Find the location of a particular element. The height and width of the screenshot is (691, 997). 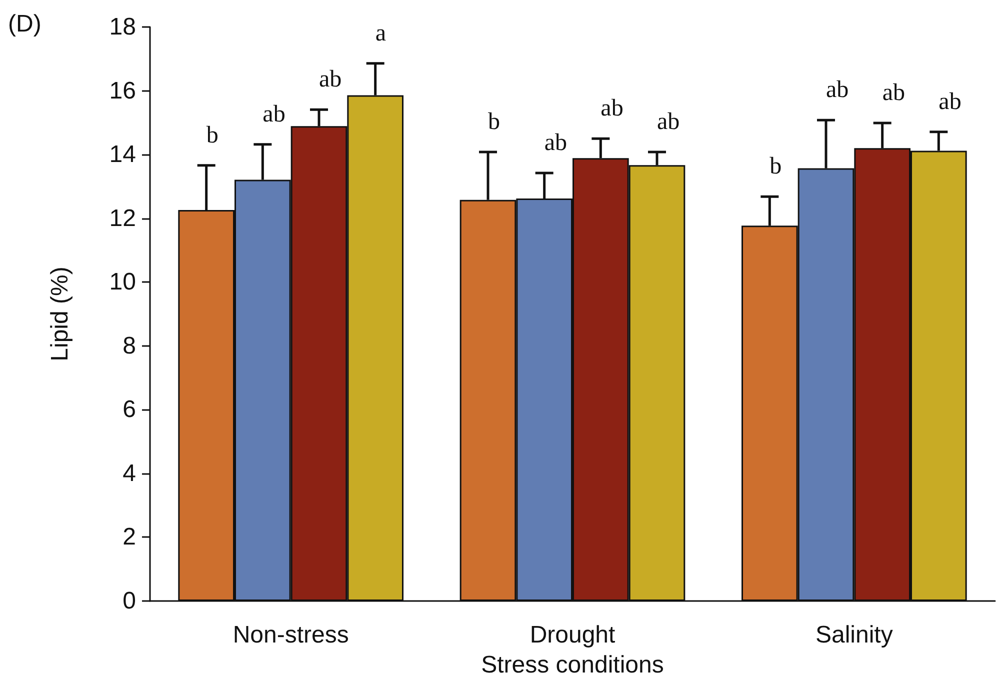

y-tick-label: 2 is located at coordinates (129, 537).